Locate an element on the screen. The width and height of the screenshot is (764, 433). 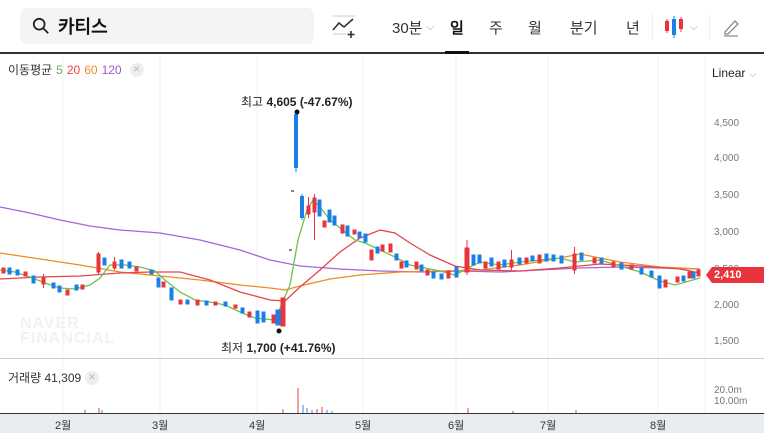
draw-tool-button is located at coordinates (732, 27).